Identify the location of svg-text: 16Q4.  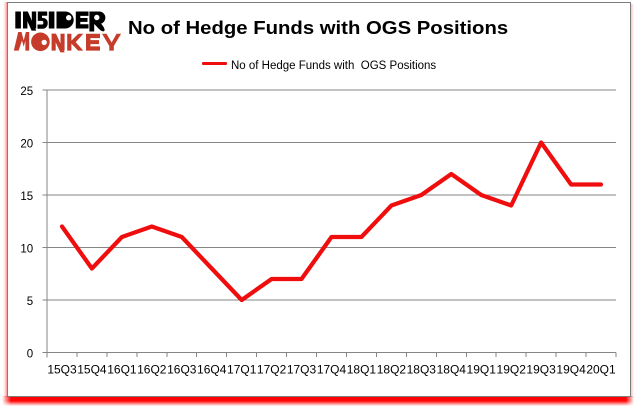
(212, 370).